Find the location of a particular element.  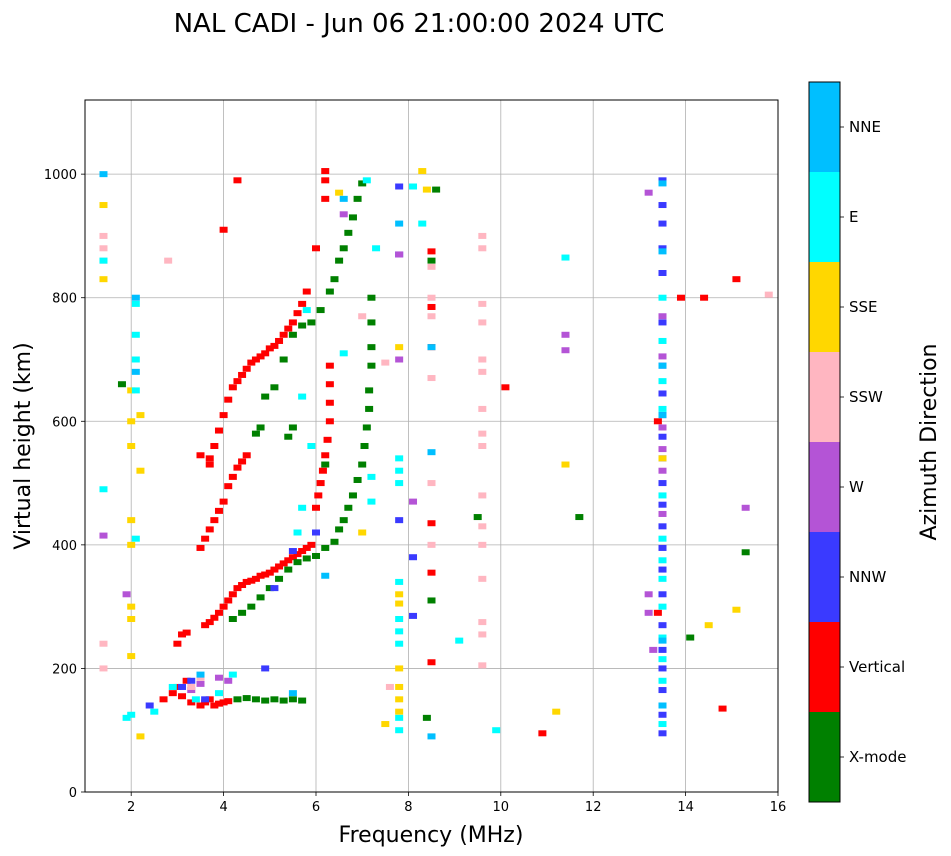

x-tick-label: 4 is located at coordinates (223, 807).